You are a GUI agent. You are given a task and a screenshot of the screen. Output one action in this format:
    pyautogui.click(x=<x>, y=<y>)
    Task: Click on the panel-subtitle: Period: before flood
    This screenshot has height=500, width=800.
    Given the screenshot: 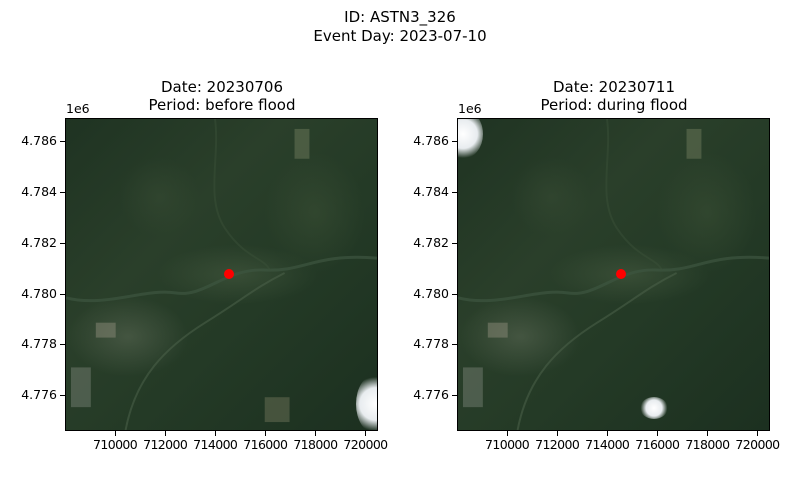 What is the action you would take?
    pyautogui.click(x=222, y=105)
    